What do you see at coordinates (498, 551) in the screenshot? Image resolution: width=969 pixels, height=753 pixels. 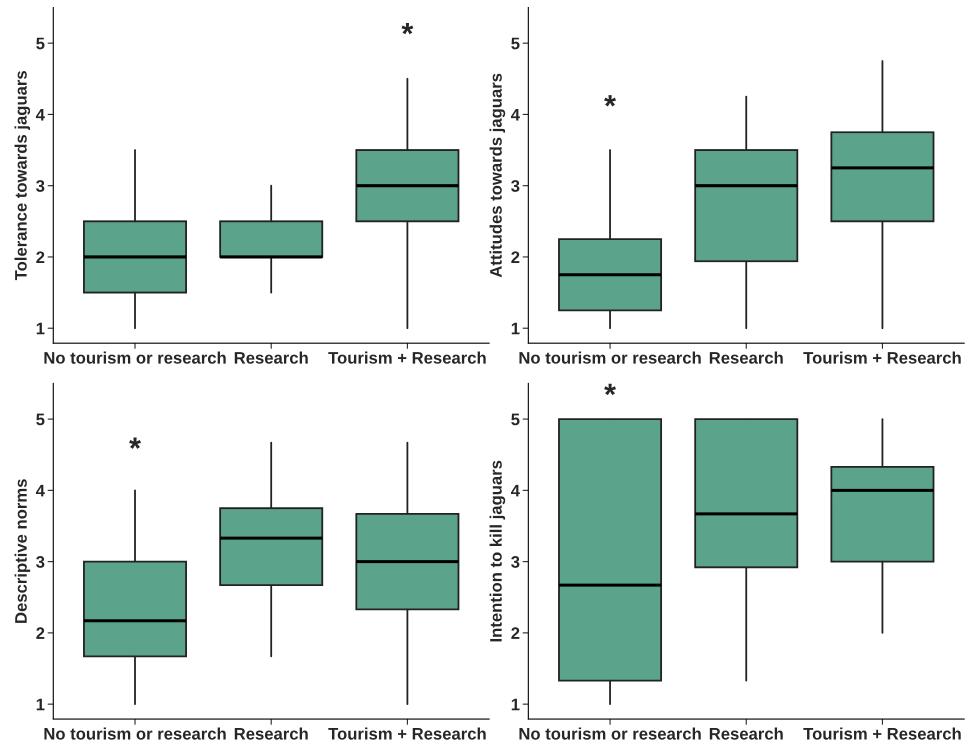 I see `y-axis-title: Intention to kill jaguars` at bounding box center [498, 551].